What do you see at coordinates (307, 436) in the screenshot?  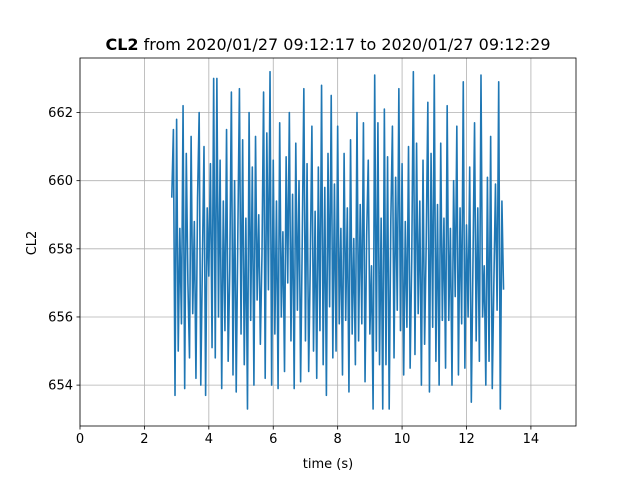 I see `x-axis-ticks: 0 2 4 6 8 10 12 14` at bounding box center [307, 436].